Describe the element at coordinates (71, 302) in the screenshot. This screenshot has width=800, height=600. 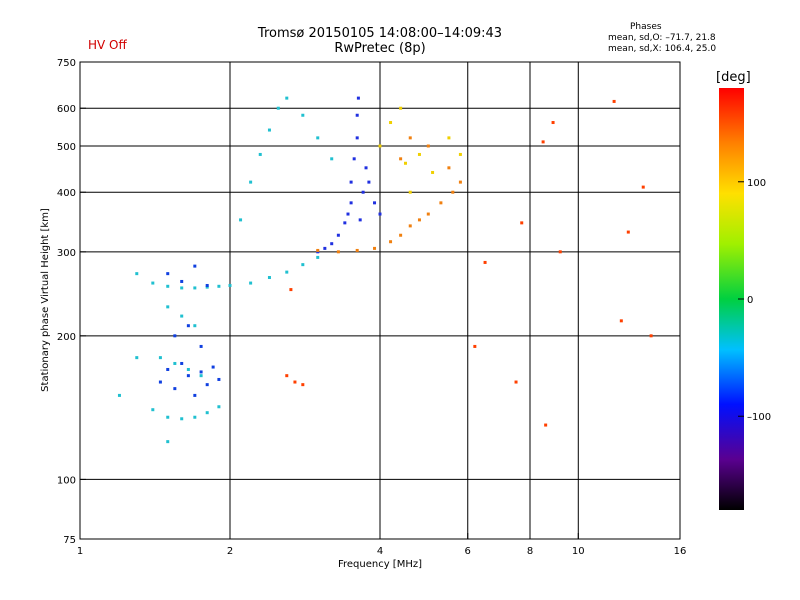
I see `y-axis-ticks: 75 100 200 300 400 500 600 750` at that location.